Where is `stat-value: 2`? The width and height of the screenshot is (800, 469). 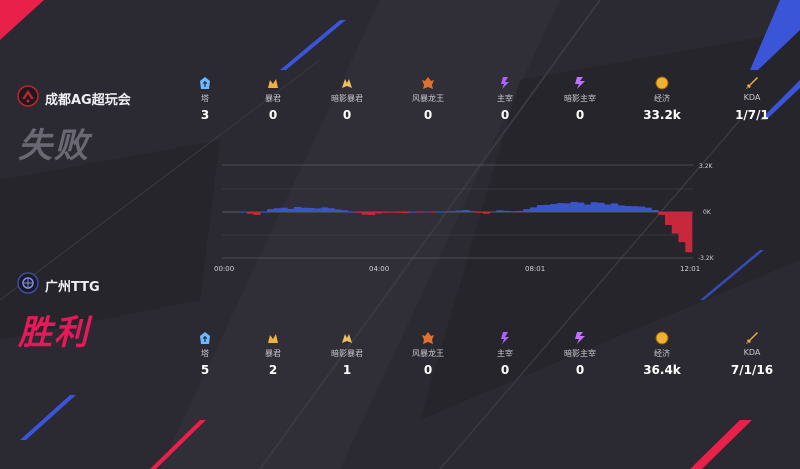
stat-value: 2 is located at coordinates (273, 370).